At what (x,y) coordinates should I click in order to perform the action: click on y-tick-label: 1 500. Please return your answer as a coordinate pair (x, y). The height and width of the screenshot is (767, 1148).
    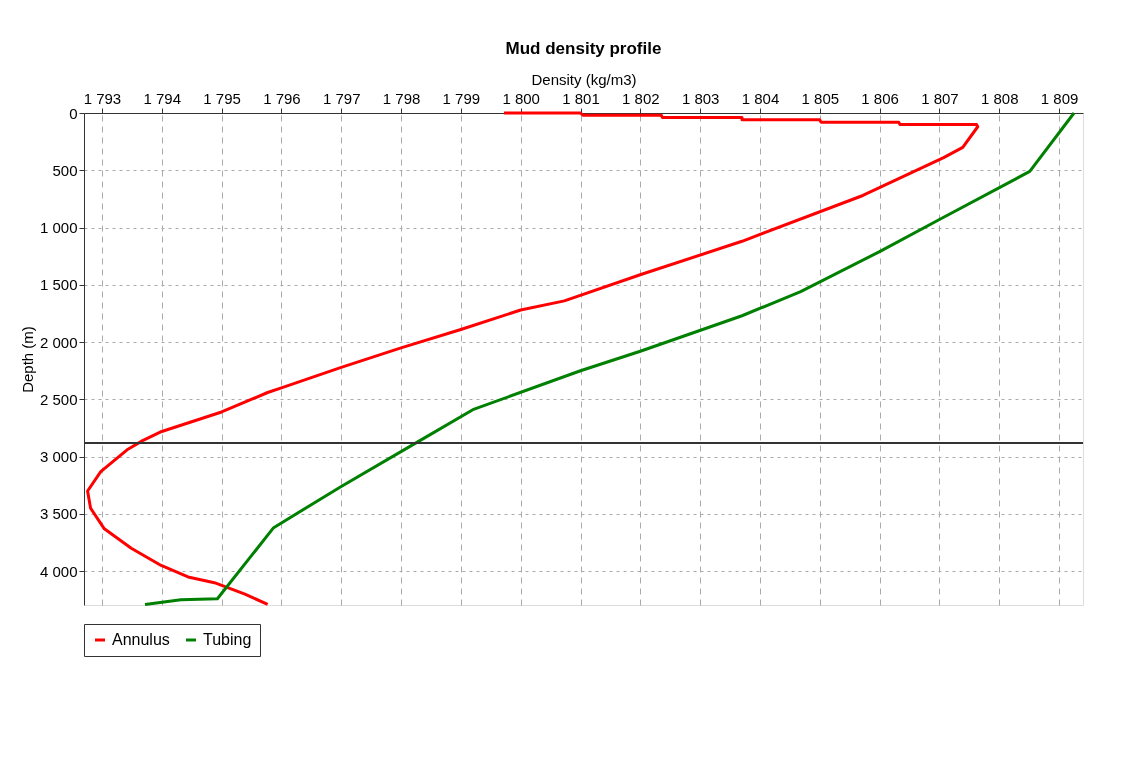
    Looking at the image, I should click on (58, 285).